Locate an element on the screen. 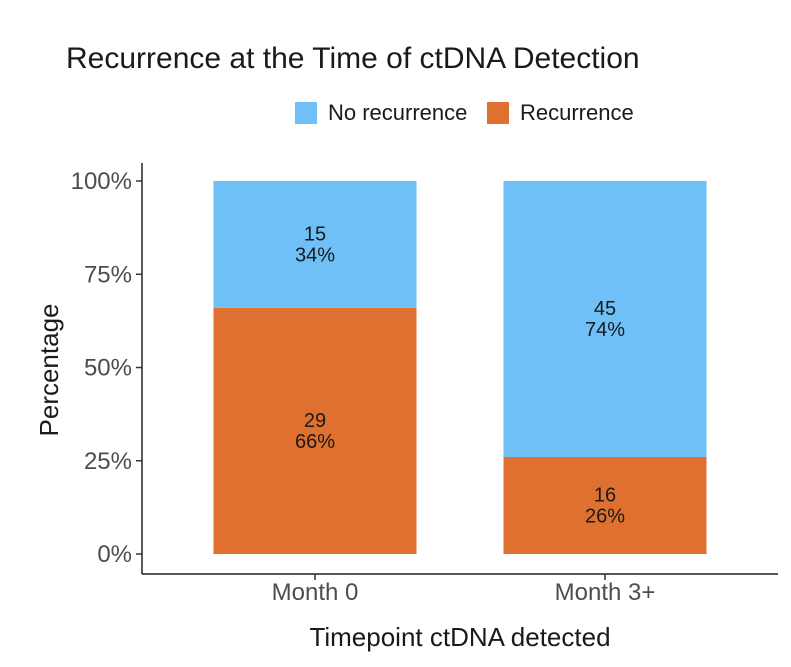  bar-month-0-recurrence is located at coordinates (315, 430).